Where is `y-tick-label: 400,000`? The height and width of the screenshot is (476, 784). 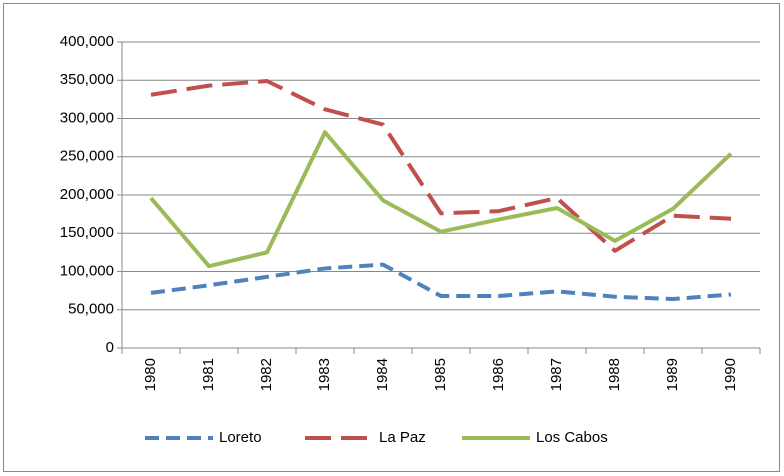 y-tick-label: 400,000 is located at coordinates (87, 41).